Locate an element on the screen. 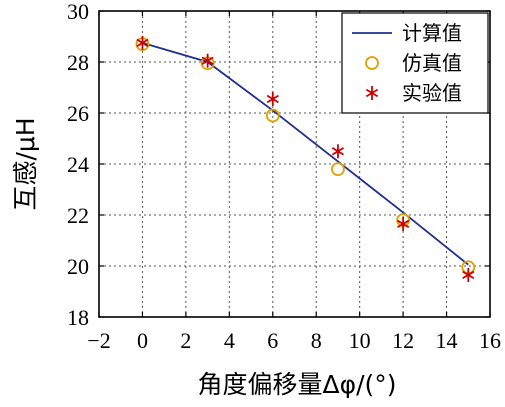 The height and width of the screenshot is (407, 505). legend-item: 计算值 is located at coordinates (407, 33).